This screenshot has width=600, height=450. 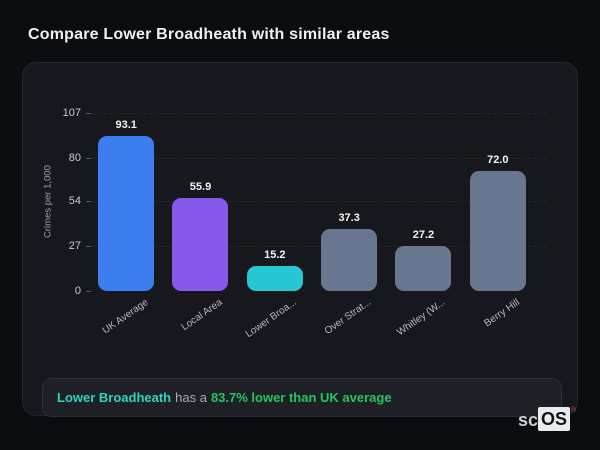 I want to click on note-stat-text: 83.7% lower than UK average, so click(x=301, y=397).